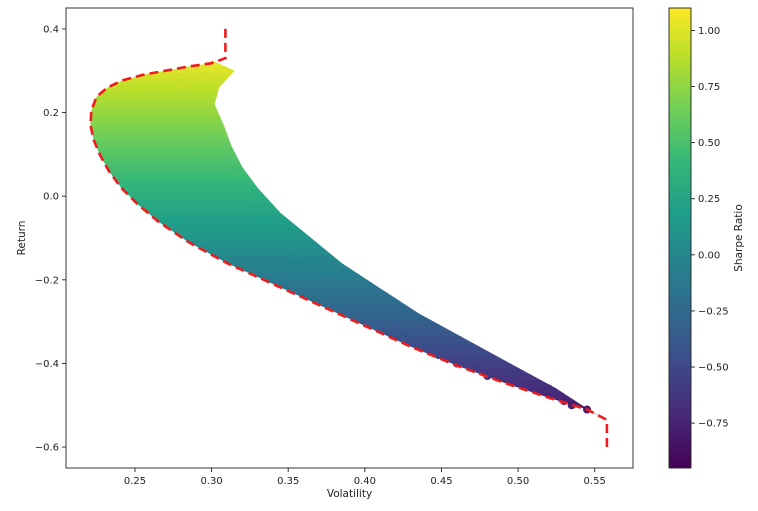 The image size is (758, 511). I want to click on y-tick-label: 0.2, so click(51, 113).